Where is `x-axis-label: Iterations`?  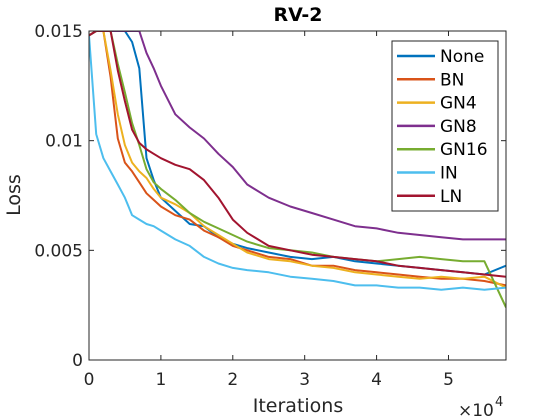 x-axis-label: Iterations is located at coordinates (298, 406).